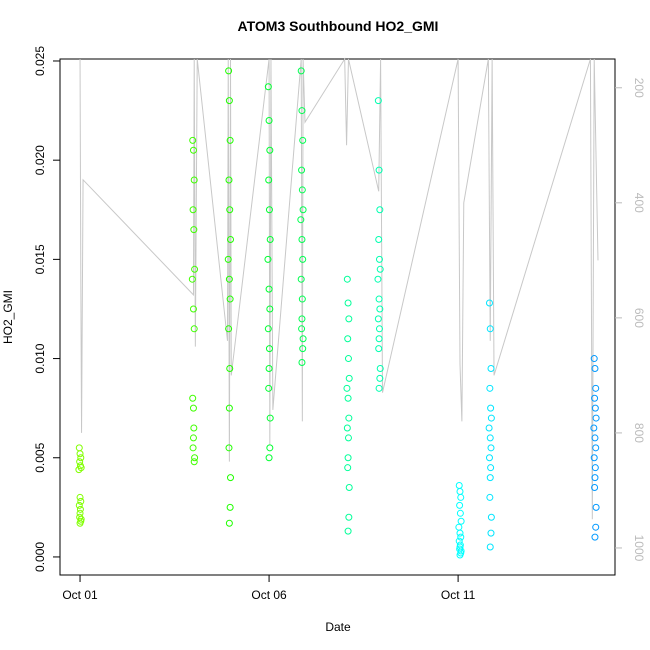  What do you see at coordinates (269, 595) in the screenshot?
I see `x-tick-label: Oct 06` at bounding box center [269, 595].